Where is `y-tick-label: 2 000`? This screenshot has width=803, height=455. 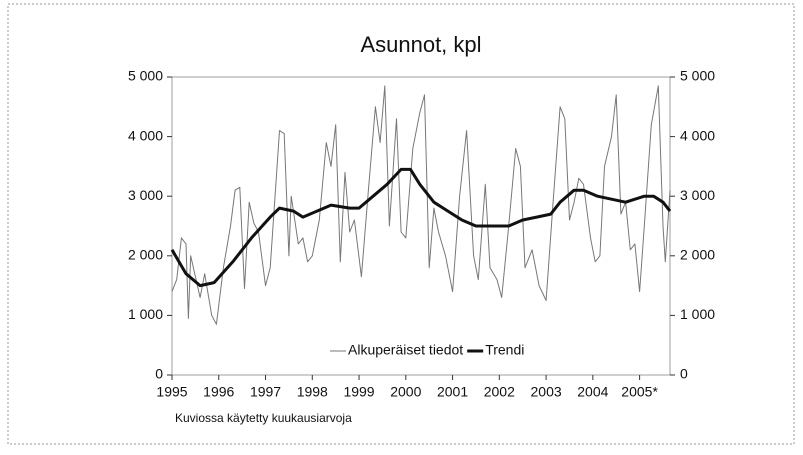 y-tick-label: 2 000 is located at coordinates (145, 255).